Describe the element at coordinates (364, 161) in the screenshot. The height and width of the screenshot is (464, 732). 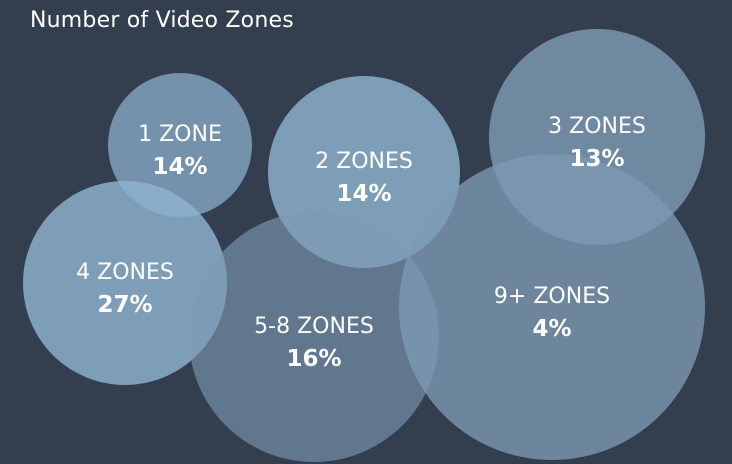
I see `bubble-label-2-zones: 2 ZONES` at that location.